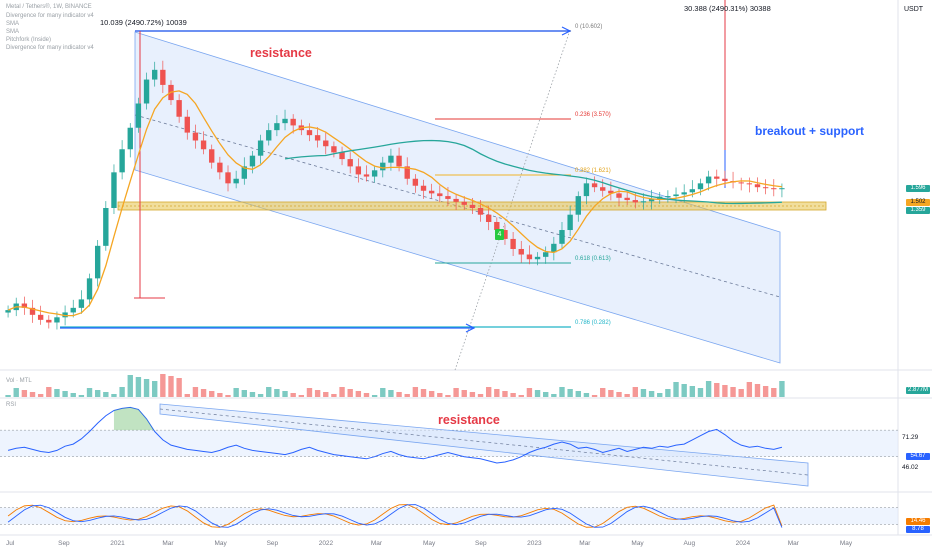 This screenshot has width=932, height=550. Describe the element at coordinates (50, 16) in the screenshot. I see `indicator-legend-1: Divergence for many indicator v4` at that location.